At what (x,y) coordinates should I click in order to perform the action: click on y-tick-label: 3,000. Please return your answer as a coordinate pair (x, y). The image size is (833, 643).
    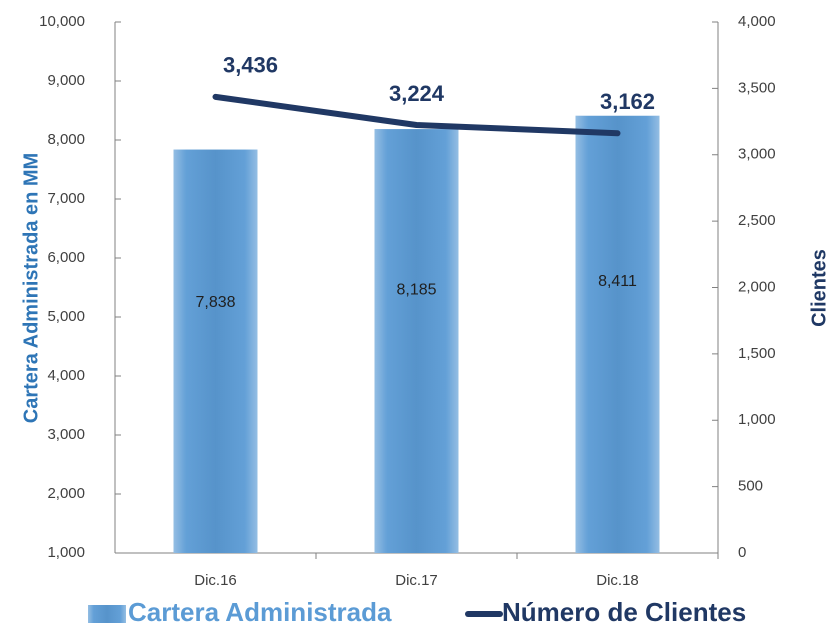
    Looking at the image, I should click on (66, 434).